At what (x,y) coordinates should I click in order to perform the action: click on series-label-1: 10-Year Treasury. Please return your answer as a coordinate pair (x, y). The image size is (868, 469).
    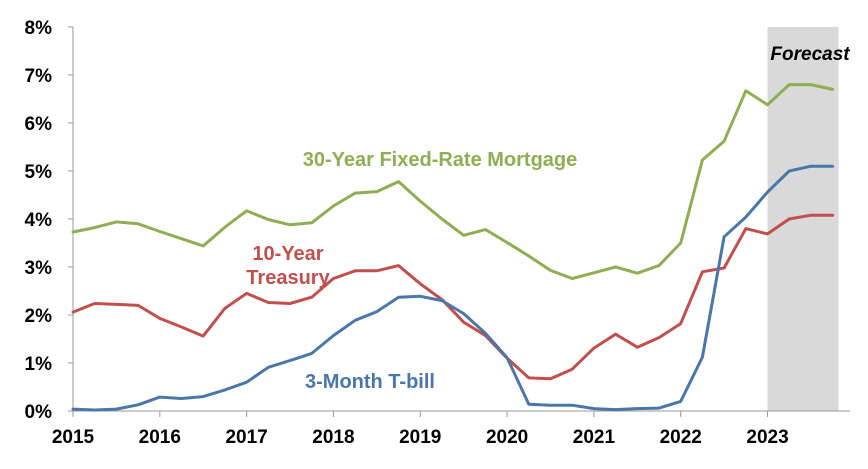
    Looking at the image, I should click on (288, 266).